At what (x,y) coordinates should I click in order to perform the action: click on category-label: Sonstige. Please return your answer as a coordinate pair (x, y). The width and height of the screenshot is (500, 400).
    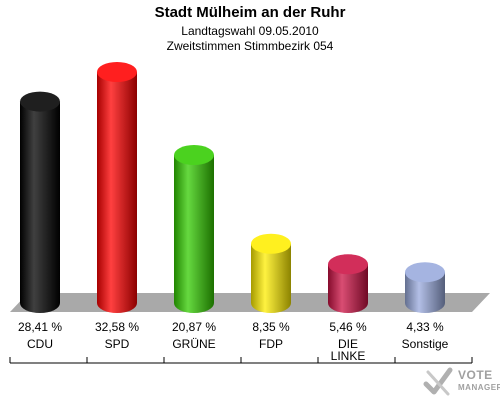
    Looking at the image, I should click on (425, 344).